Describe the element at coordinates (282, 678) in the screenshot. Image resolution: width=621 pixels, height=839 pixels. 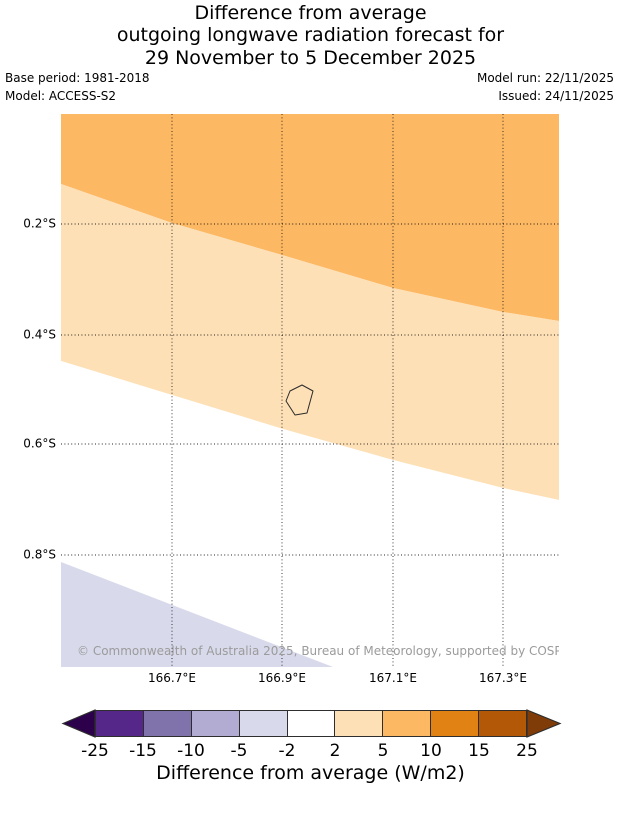
I see `lon-tick-1: 166.9°E` at that location.